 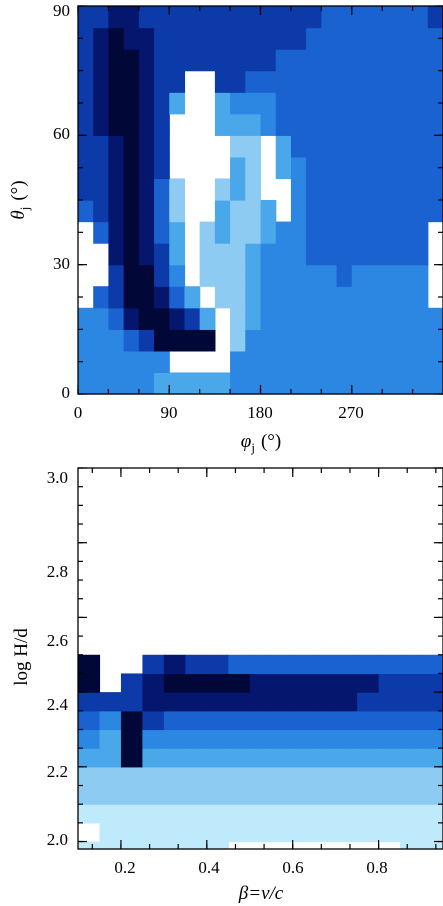 What do you see at coordinates (292, 867) in the screenshot?
I see `bottom-xtick-label: 0.6` at bounding box center [292, 867].